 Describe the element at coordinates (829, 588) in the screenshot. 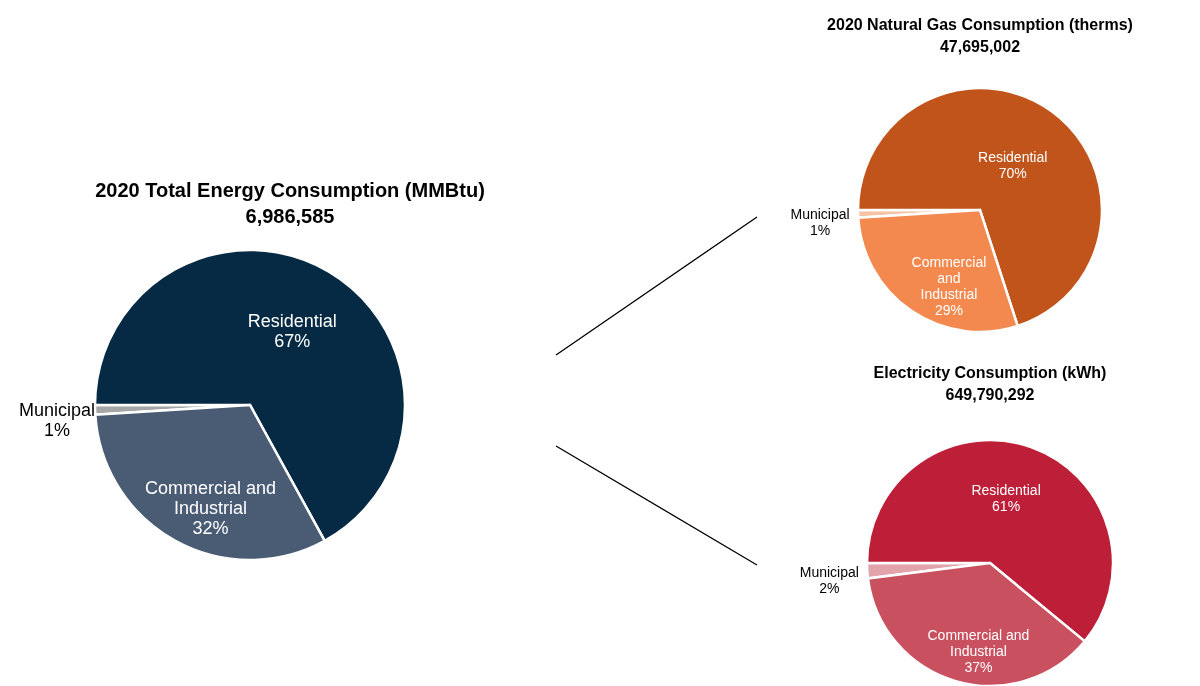

I see `data-label: 2%` at that location.